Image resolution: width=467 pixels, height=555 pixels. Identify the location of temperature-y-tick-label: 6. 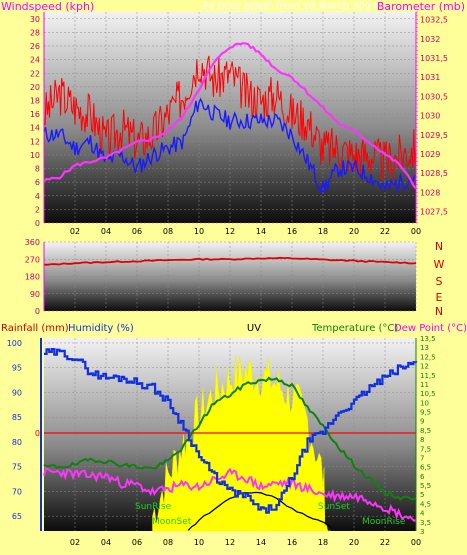
(422, 477).